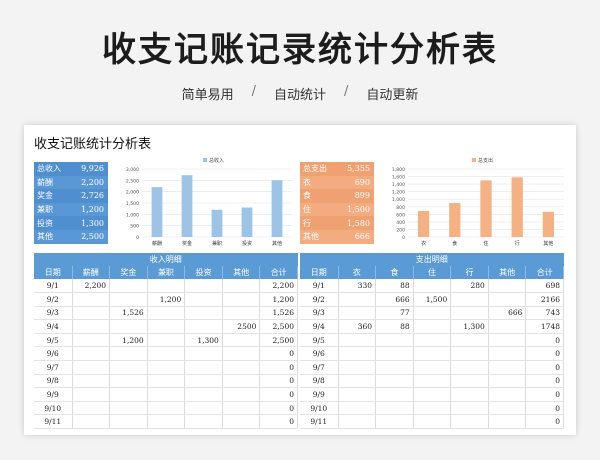 Image resolution: width=600 pixels, height=460 pixels. Describe the element at coordinates (357, 286) in the screenshot. I see `expense-table-cell: 330` at that location.